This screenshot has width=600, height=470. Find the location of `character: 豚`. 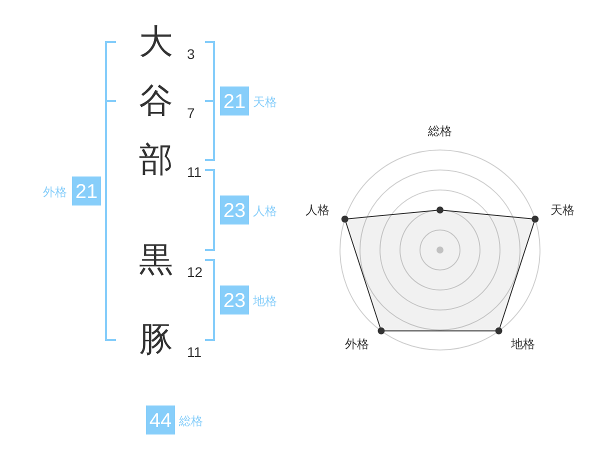

character: 豚 is located at coordinates (156, 340).